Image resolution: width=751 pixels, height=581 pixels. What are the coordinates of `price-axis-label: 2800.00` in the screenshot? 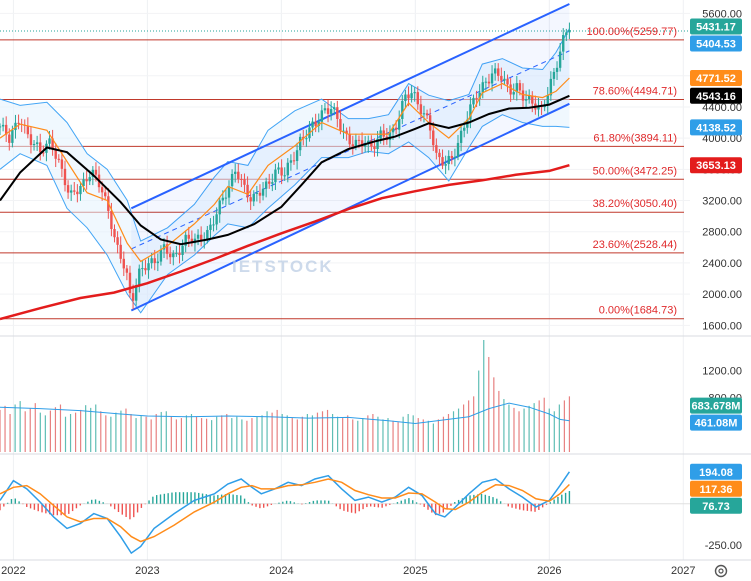 It's located at (722, 233).